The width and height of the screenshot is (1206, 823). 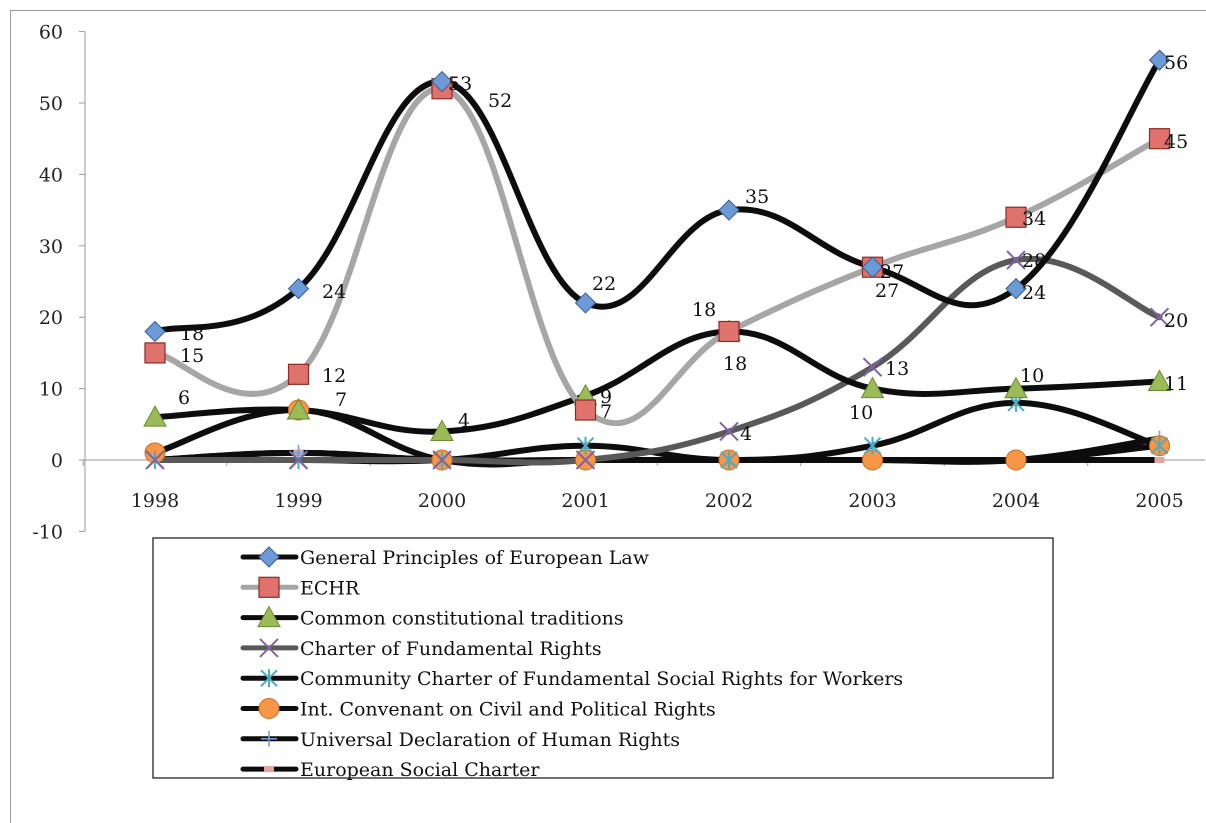 What do you see at coordinates (872, 501) in the screenshot?
I see `x-tick-label: 2003` at bounding box center [872, 501].